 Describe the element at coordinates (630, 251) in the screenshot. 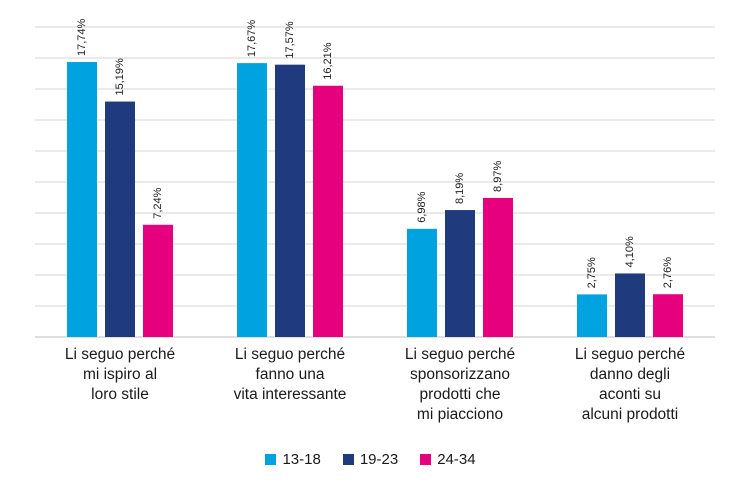

I see `data-label: 4,10%` at that location.